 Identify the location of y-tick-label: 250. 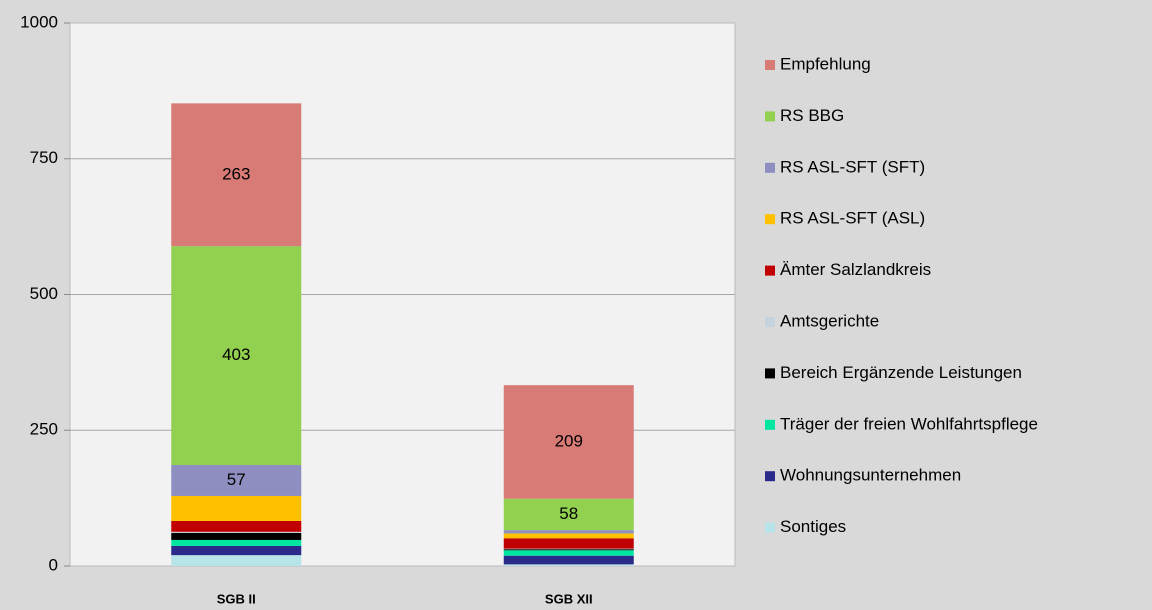
(44, 429).